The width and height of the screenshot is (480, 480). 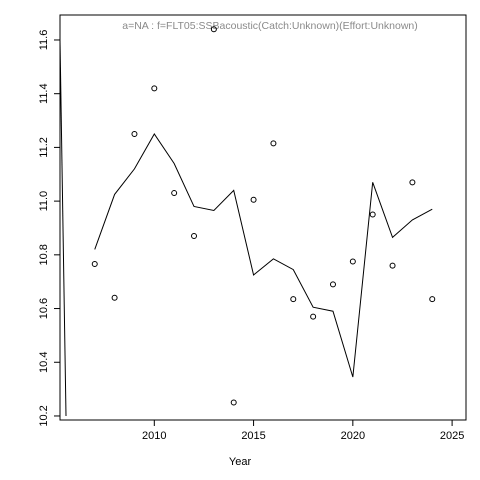 I want to click on y-tick-label: 11.0, so click(x=44, y=201).